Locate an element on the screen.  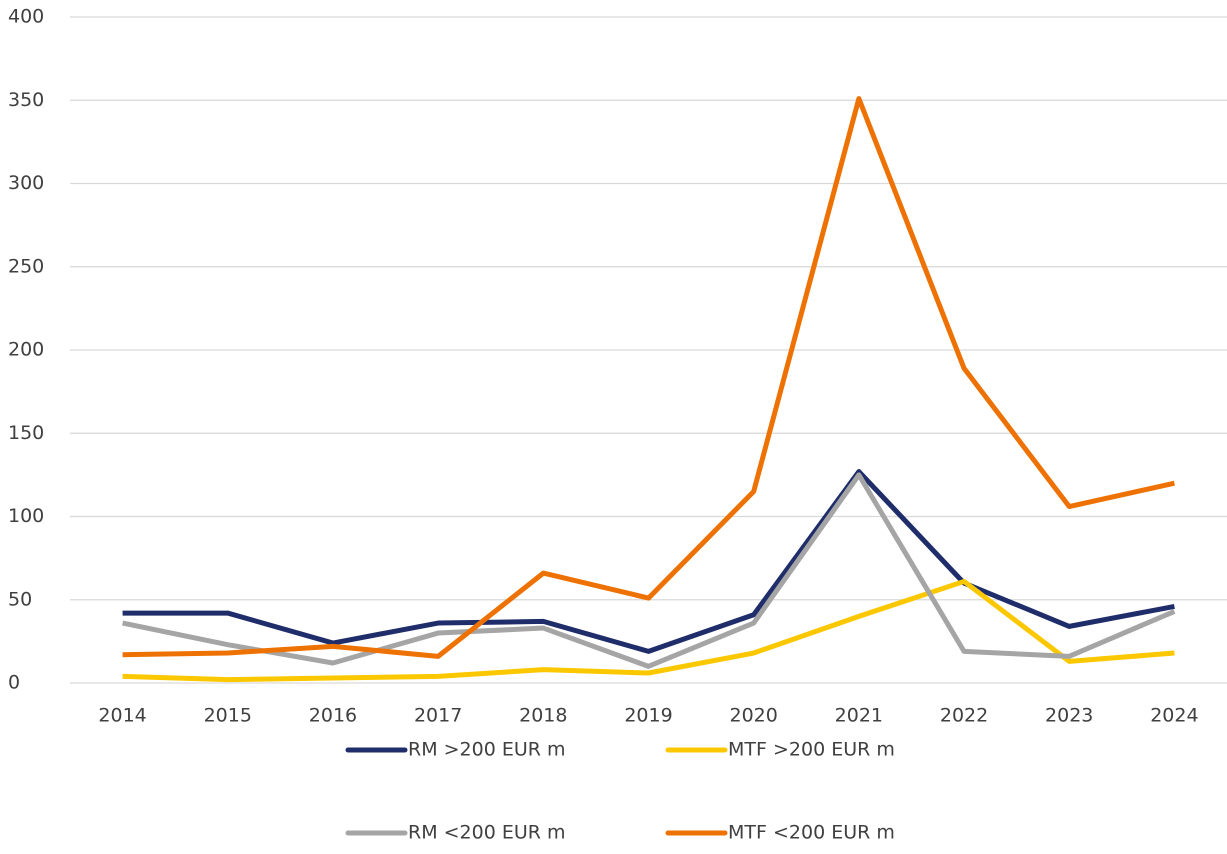
legend-label: MTF >200 EUR m is located at coordinates (811, 750).